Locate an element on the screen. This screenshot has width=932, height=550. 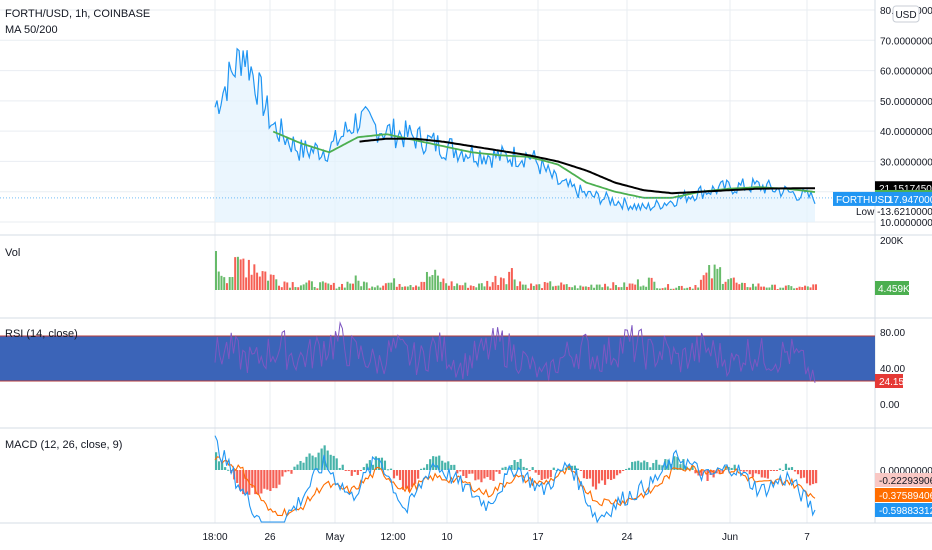
time-axis: 18:00 26 May 12:00 10 17 24 Jun 7 is located at coordinates (506, 537).